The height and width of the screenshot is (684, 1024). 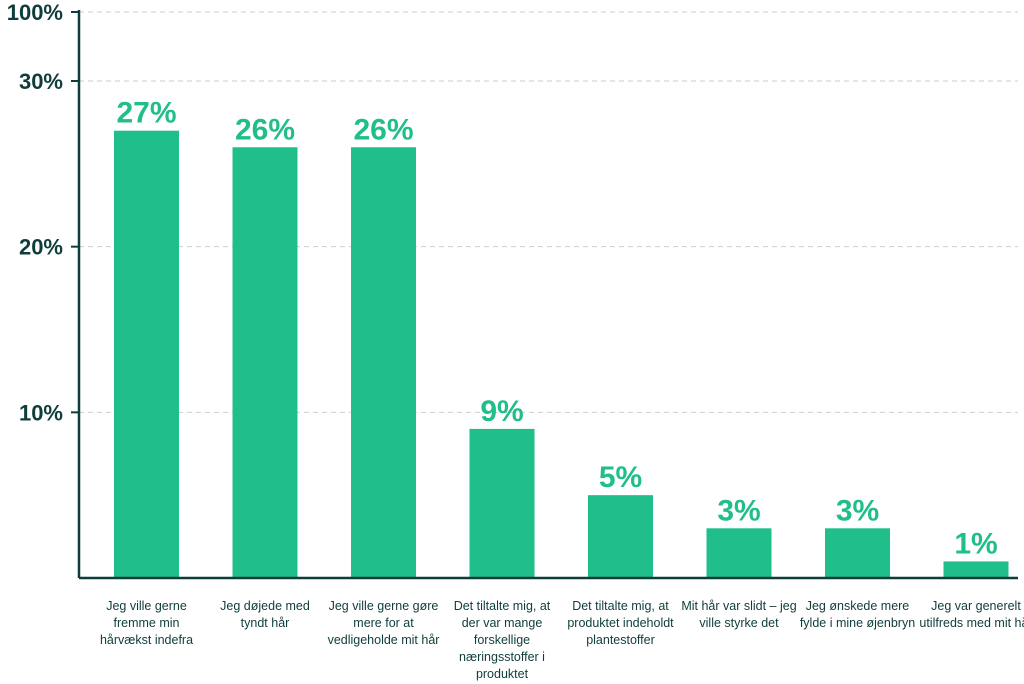 I want to click on data-label: 1%, so click(x=975, y=543).